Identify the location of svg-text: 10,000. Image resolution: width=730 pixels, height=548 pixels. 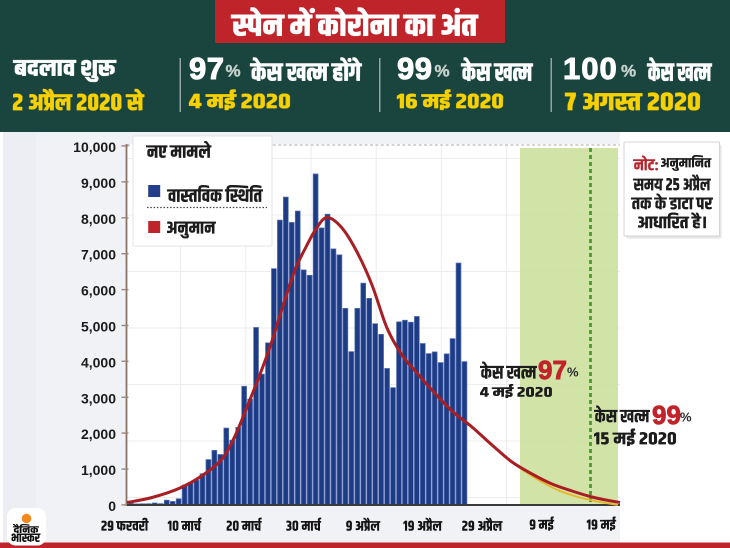
(94, 147).